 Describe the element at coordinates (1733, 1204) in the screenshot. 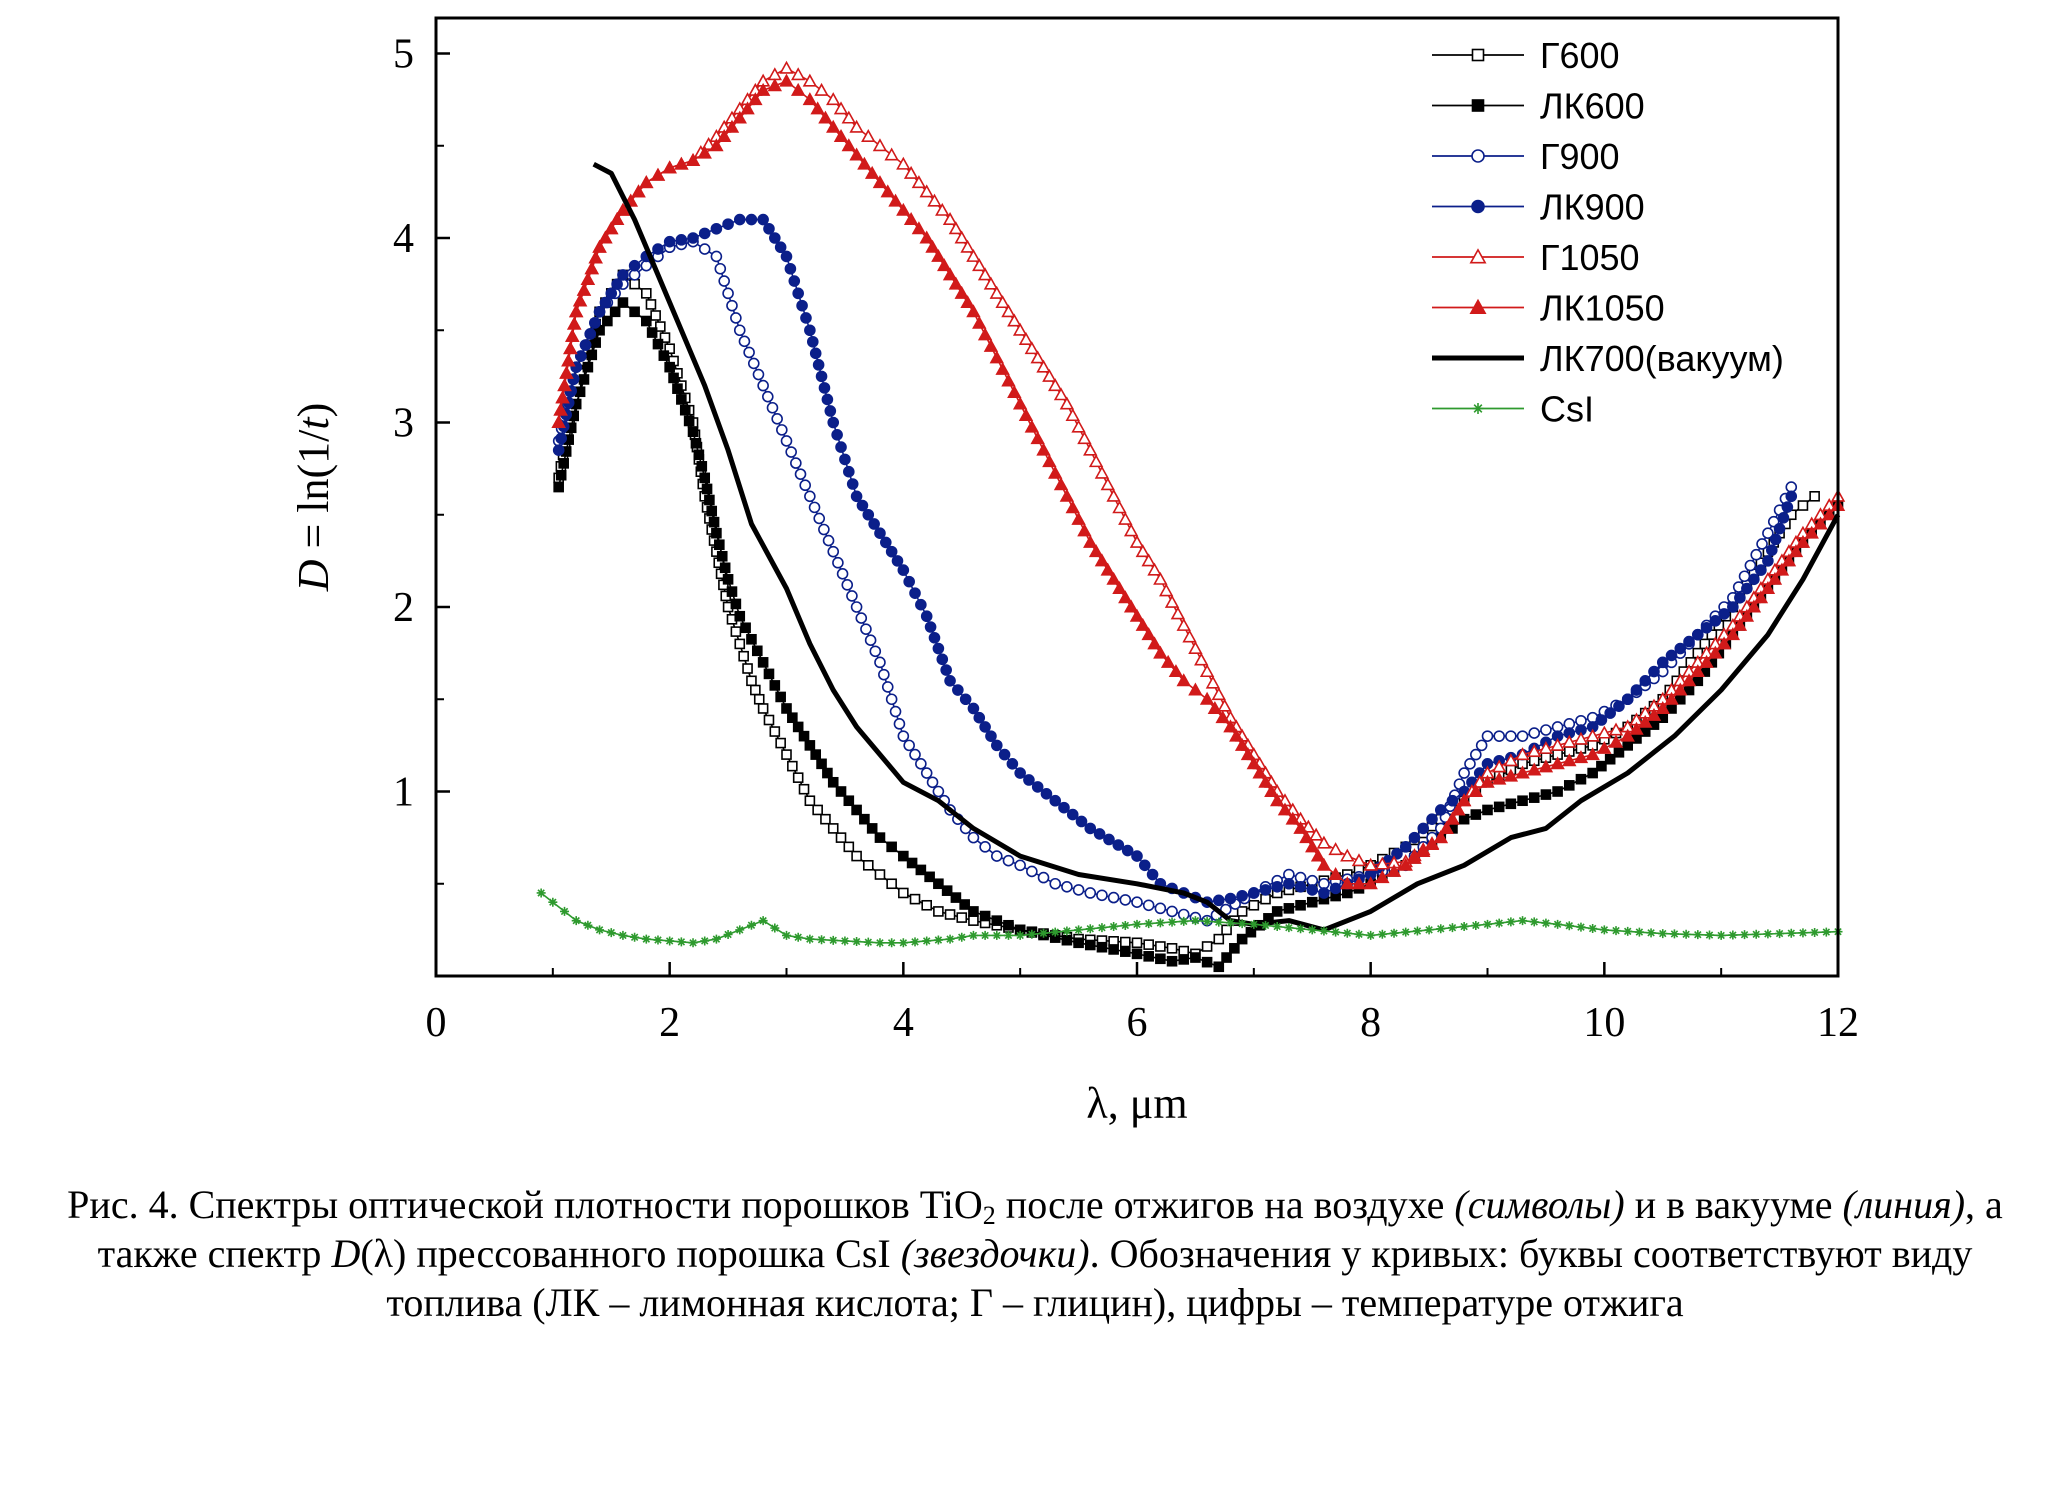

I see `caption-part-3: и в вакууме` at that location.